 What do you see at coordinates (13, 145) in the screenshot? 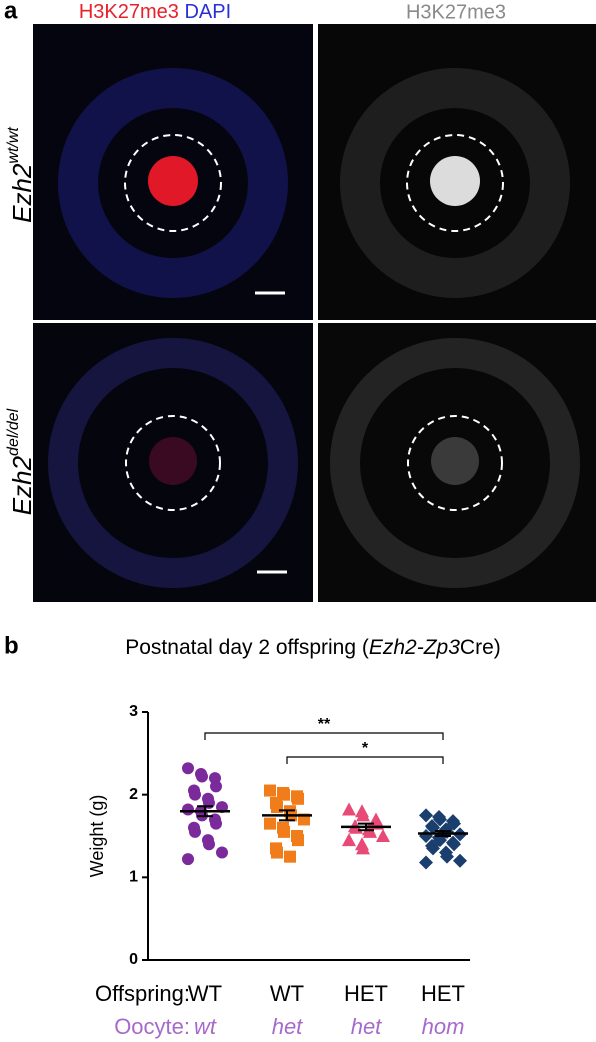
I see `genotype: wt/wt` at bounding box center [13, 145].